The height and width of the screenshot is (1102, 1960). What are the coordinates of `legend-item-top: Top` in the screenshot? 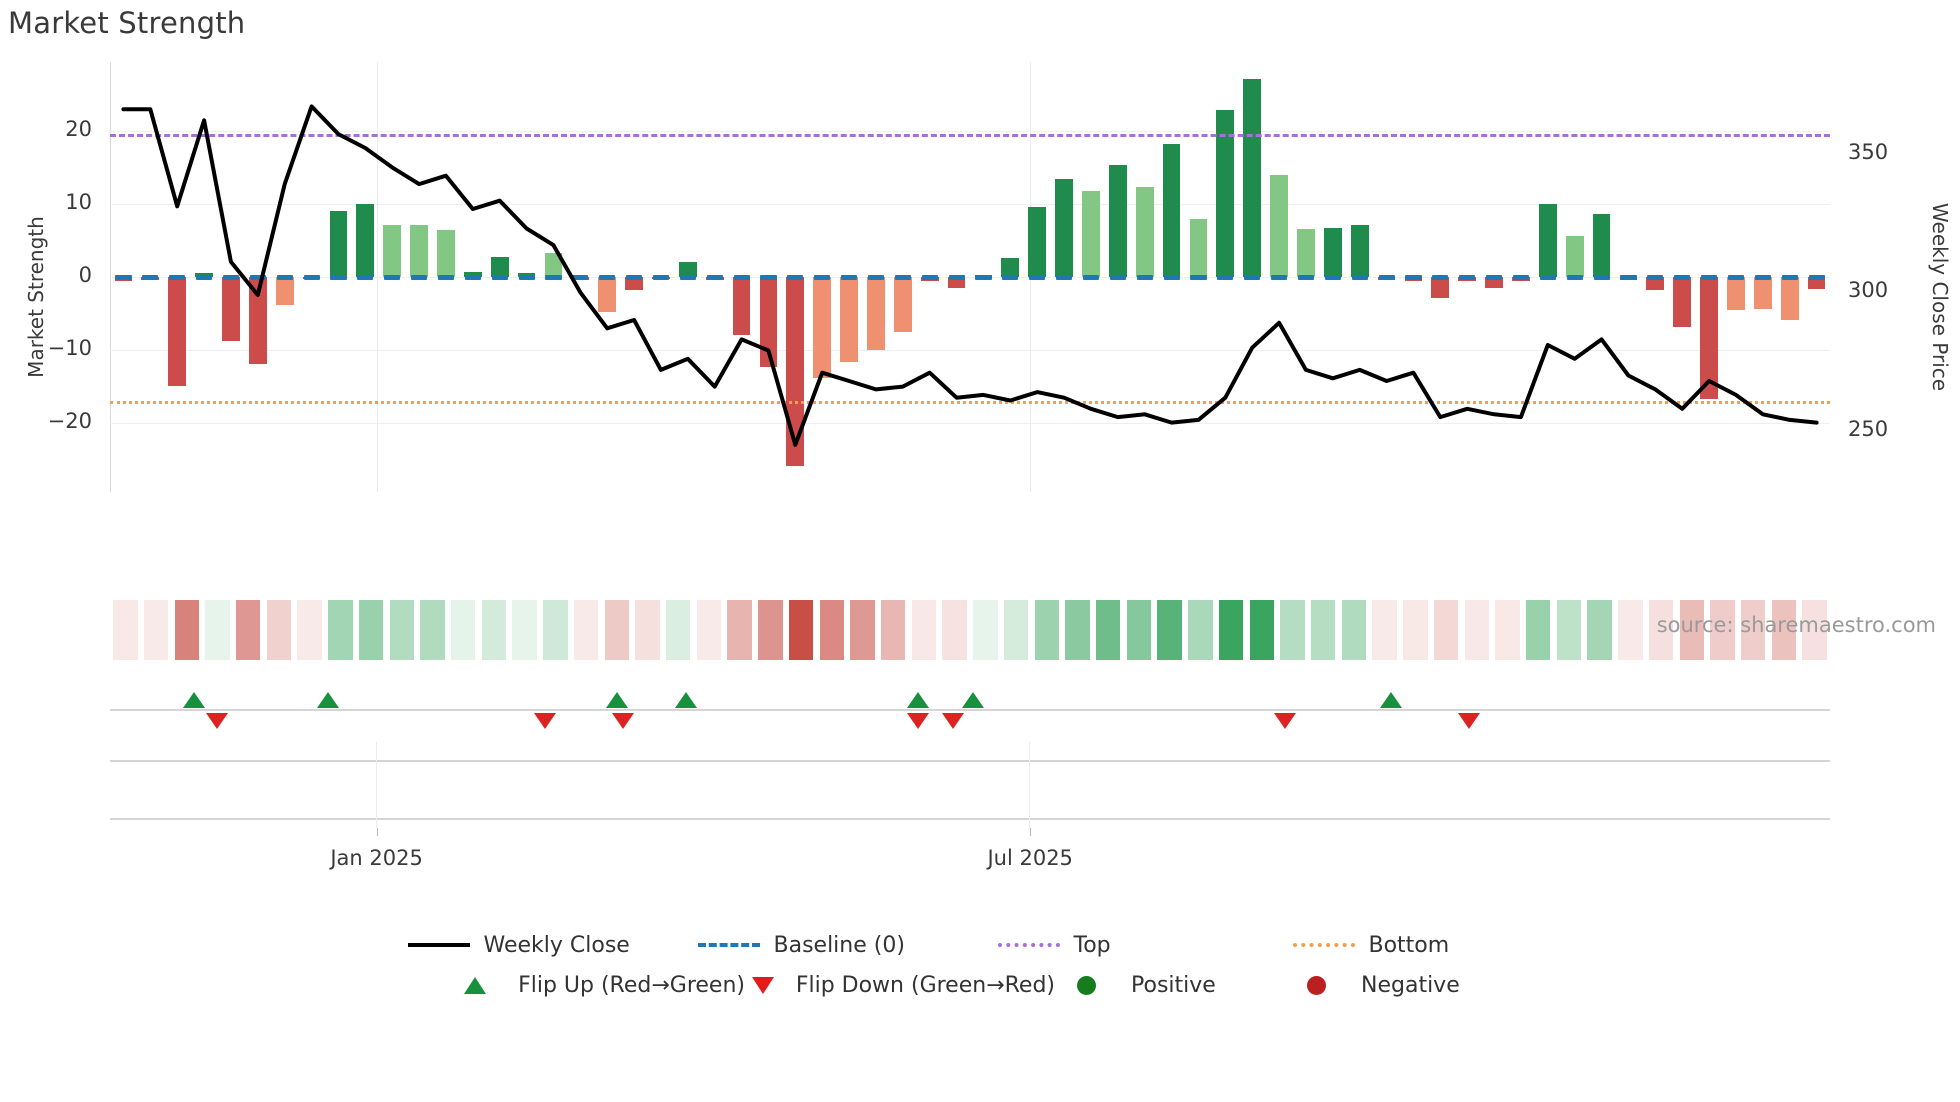 It's located at (1145, 945).